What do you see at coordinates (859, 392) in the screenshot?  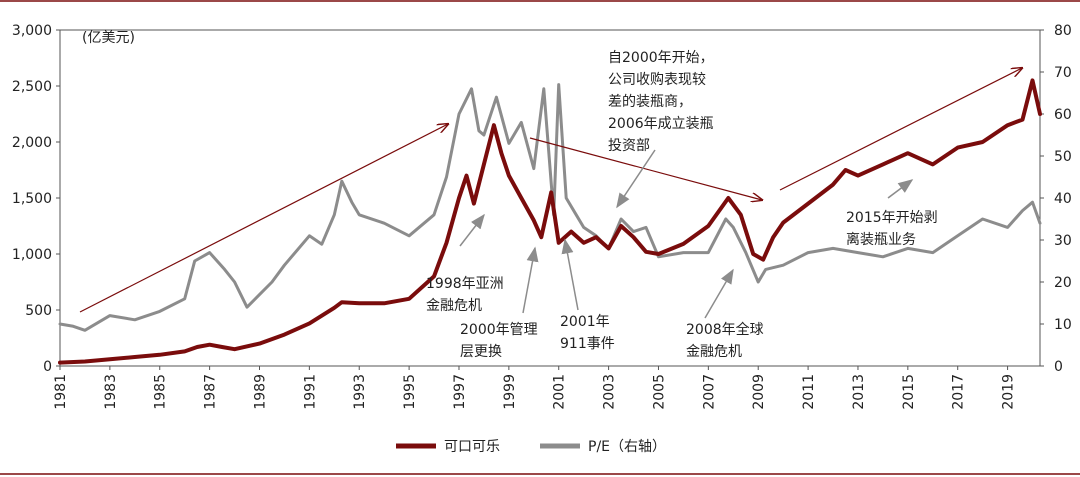 I see `x-tick-label: 2013` at bounding box center [859, 392].